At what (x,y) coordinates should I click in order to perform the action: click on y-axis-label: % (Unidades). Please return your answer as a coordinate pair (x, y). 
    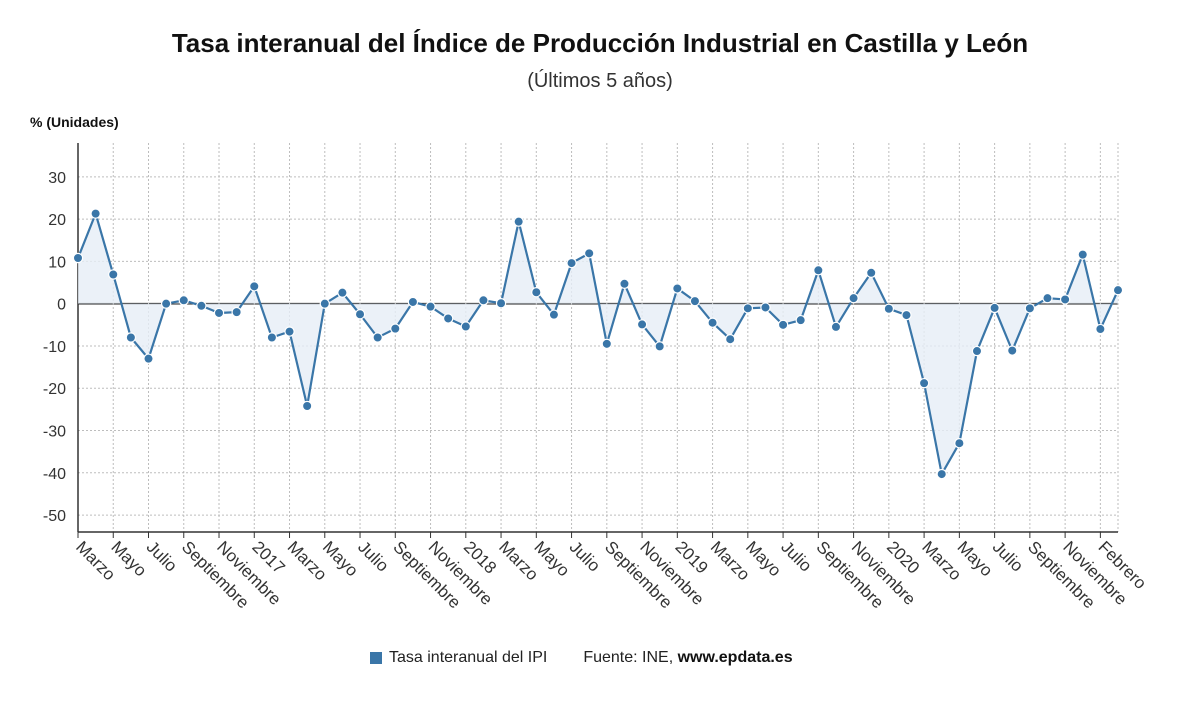
    Looking at the image, I should click on (74, 122).